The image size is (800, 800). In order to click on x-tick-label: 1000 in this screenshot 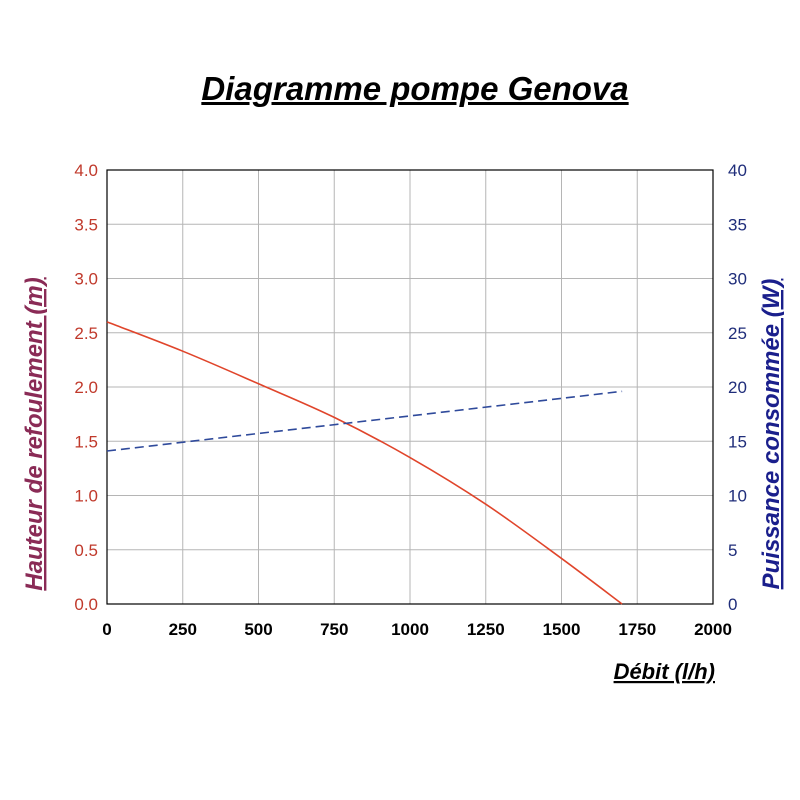, I will do `click(410, 629)`.